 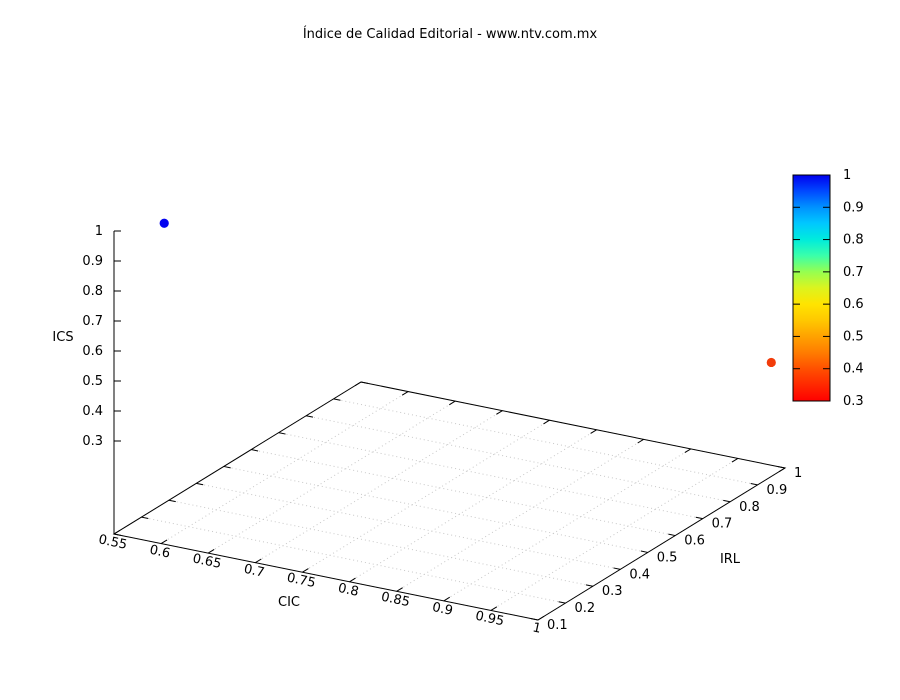 I want to click on cic-tick-label: 0.7, so click(x=253, y=571).